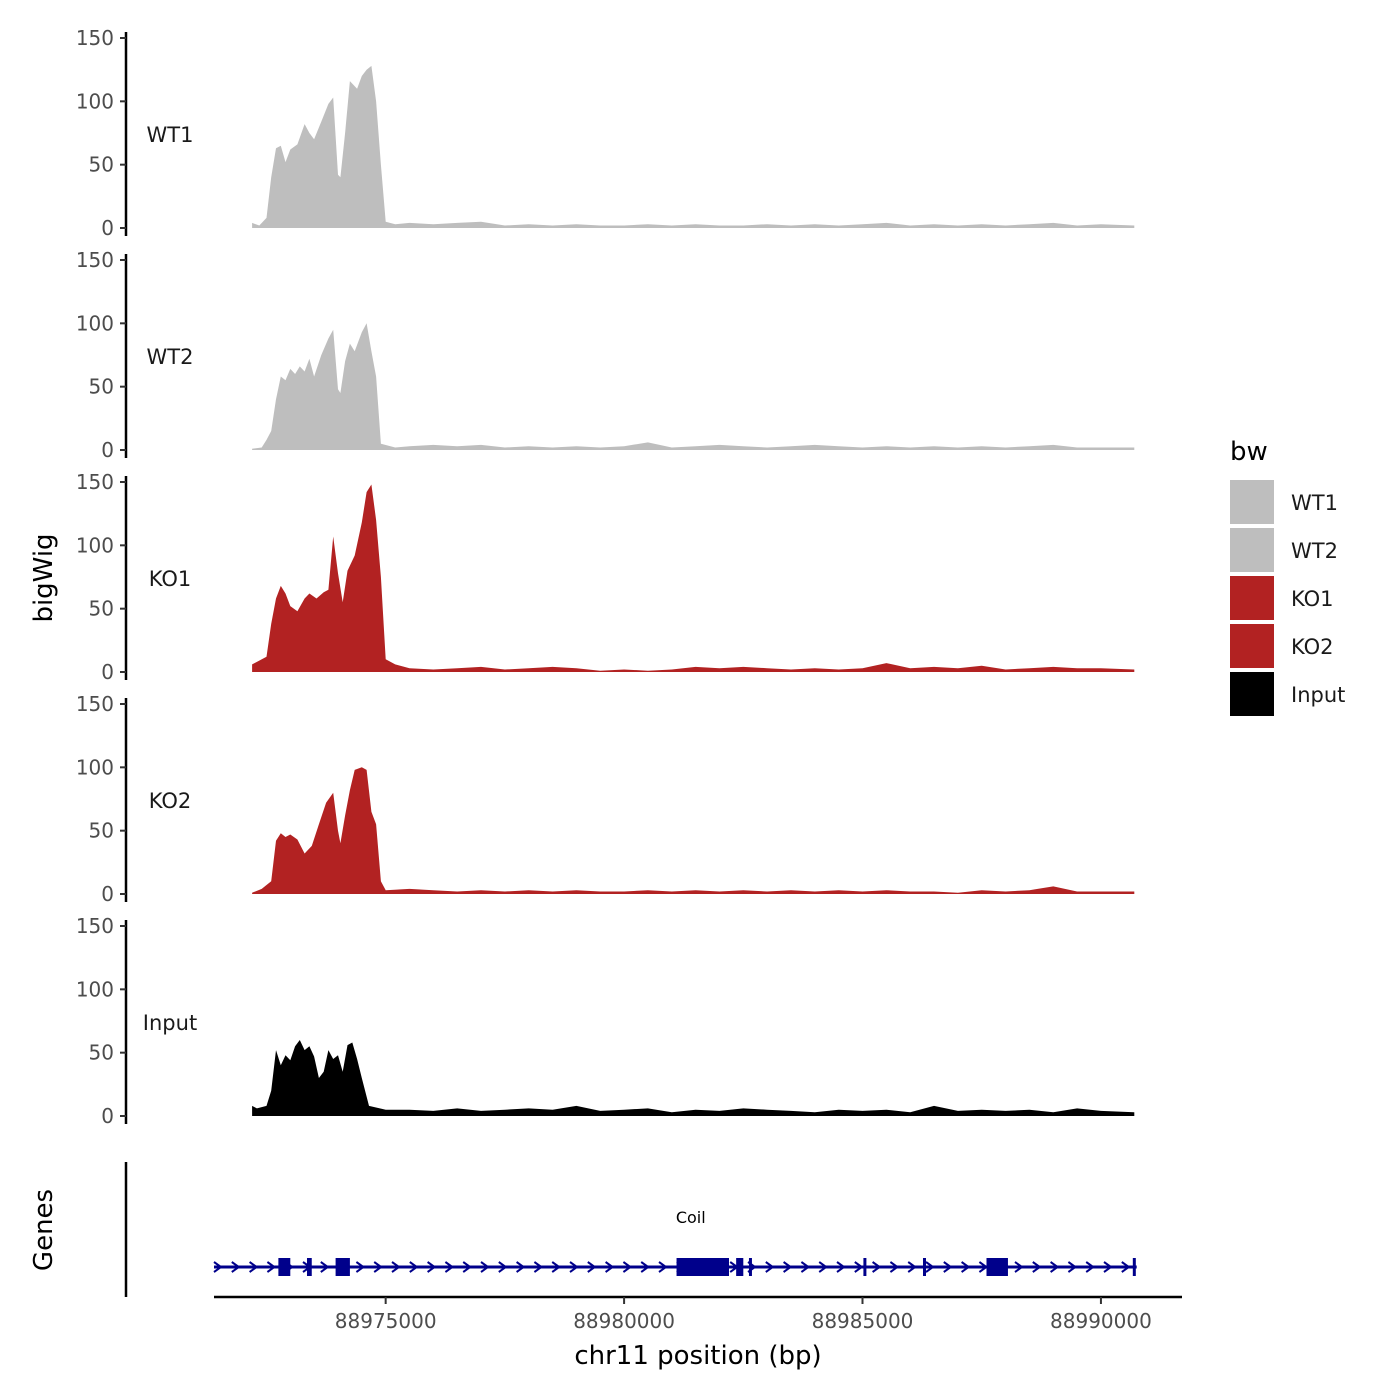 This screenshot has height=1400, width=1400. What do you see at coordinates (1101, 1321) in the screenshot?
I see `x-tick-label: 88990000` at bounding box center [1101, 1321].